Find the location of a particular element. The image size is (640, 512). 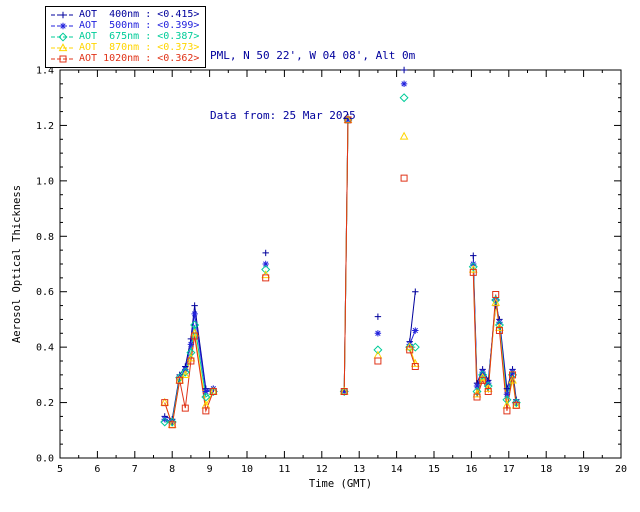

svg-text: 20 is located at coordinates (621, 469).